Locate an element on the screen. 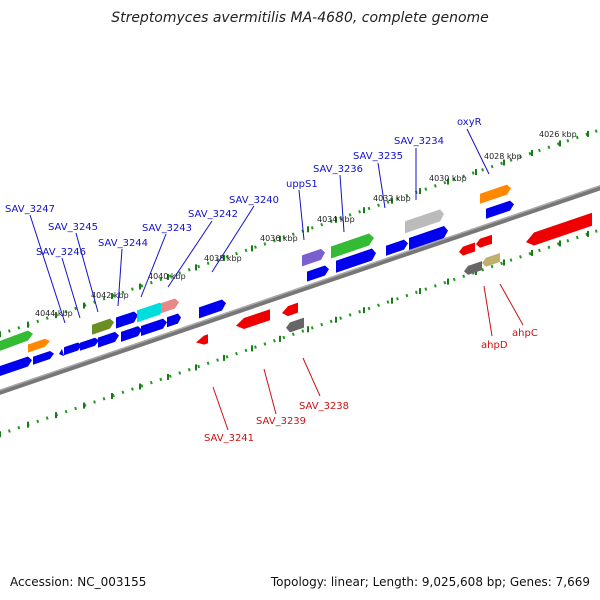 The width and height of the screenshot is (600, 600). scale-label: 4032 kbp is located at coordinates (392, 198).